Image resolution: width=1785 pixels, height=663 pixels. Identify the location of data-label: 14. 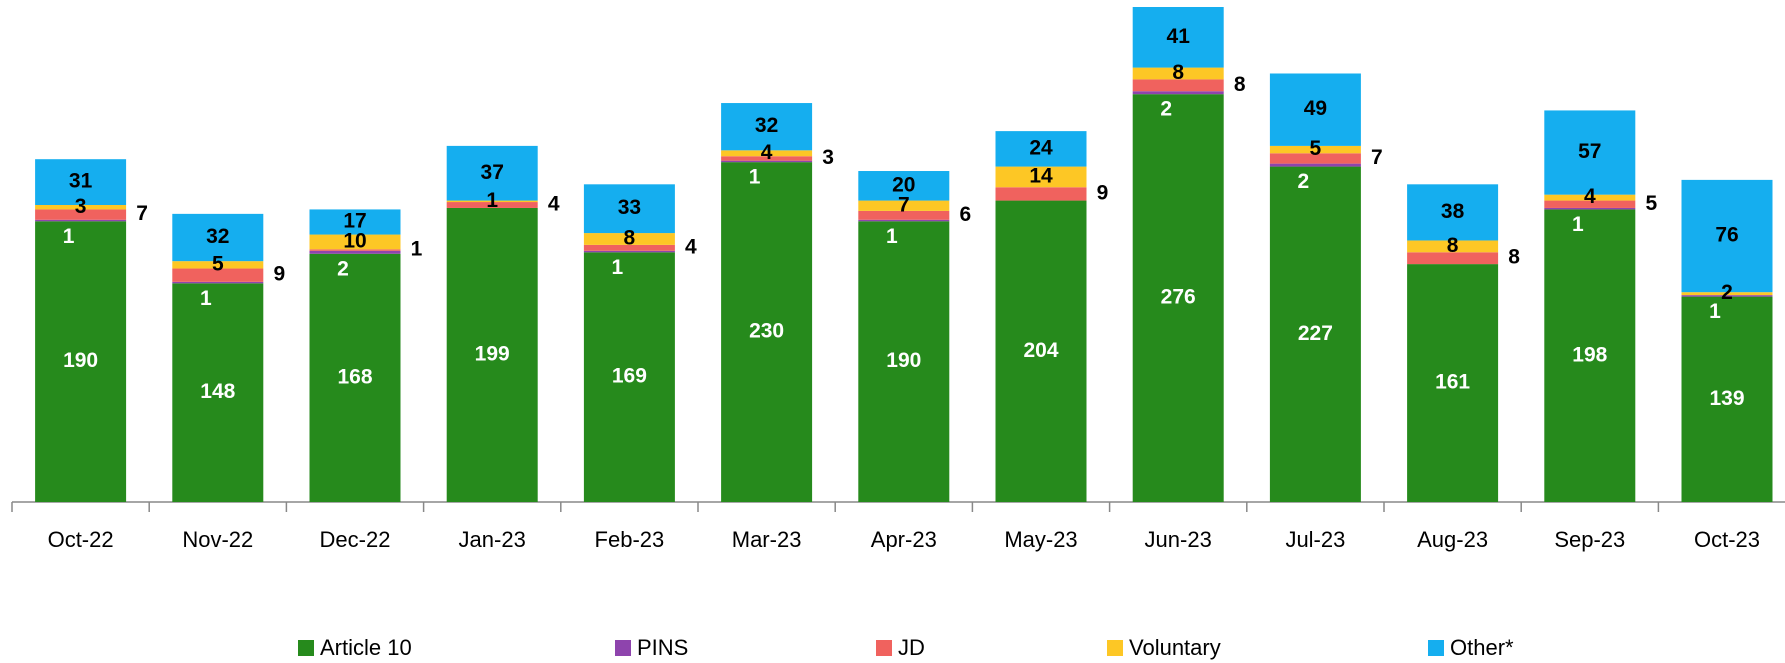
(1041, 175).